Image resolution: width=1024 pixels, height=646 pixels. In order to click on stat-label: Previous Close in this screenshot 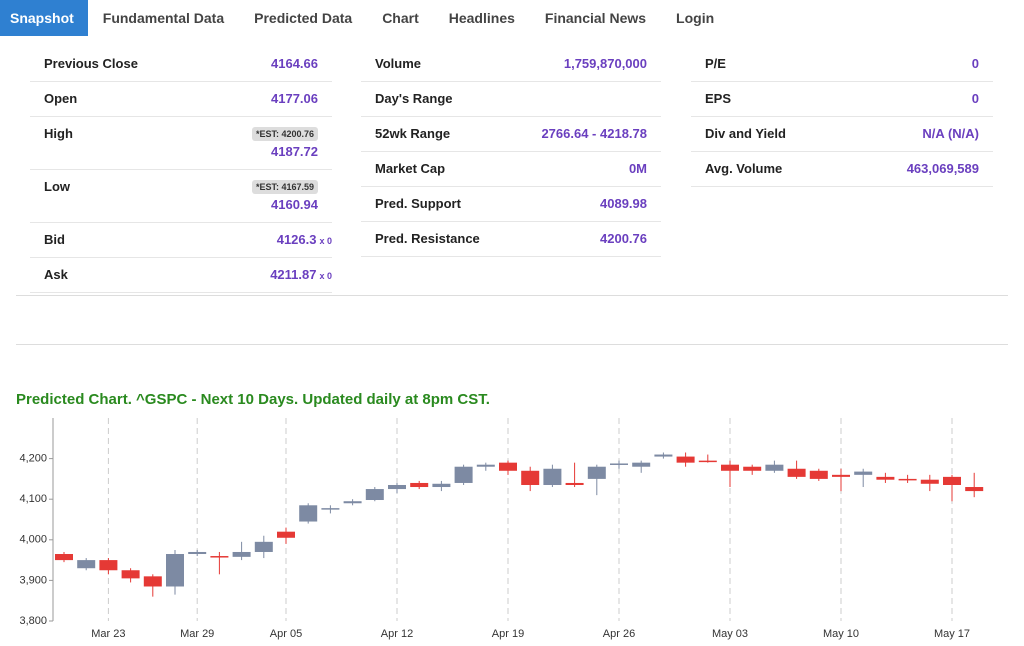, I will do `click(91, 63)`.